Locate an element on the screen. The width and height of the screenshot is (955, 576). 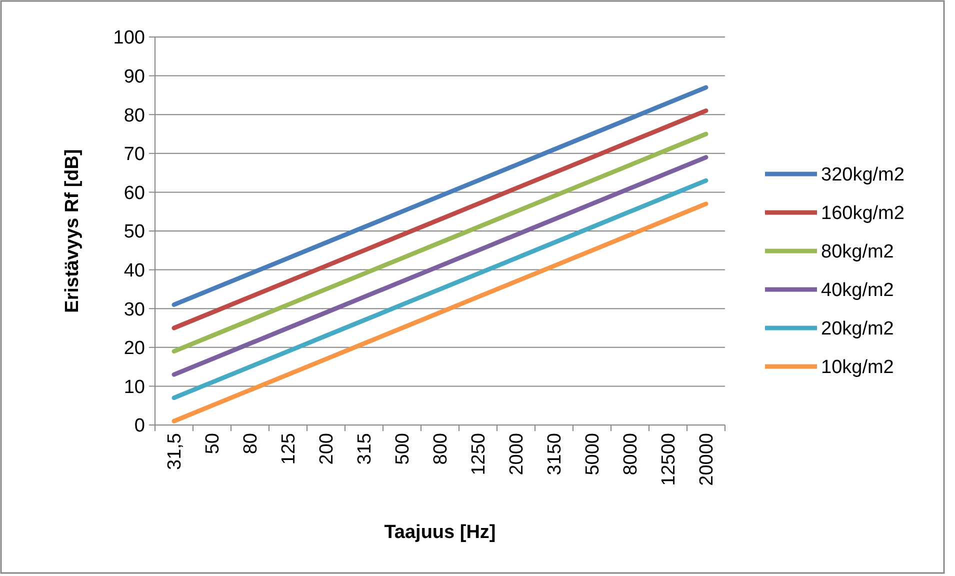
y-tick-label: 0 is located at coordinates (139, 426).